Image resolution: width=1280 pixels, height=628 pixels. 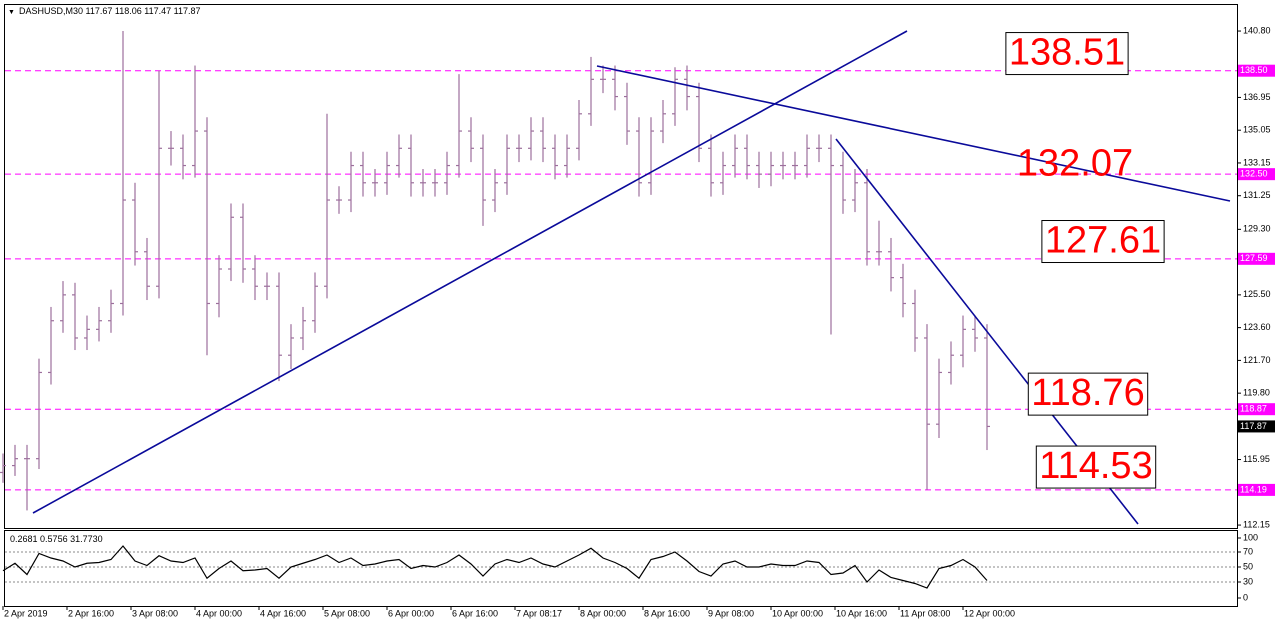 I want to click on x-tick-label: 2 Apr 16:00, so click(x=91, y=613).